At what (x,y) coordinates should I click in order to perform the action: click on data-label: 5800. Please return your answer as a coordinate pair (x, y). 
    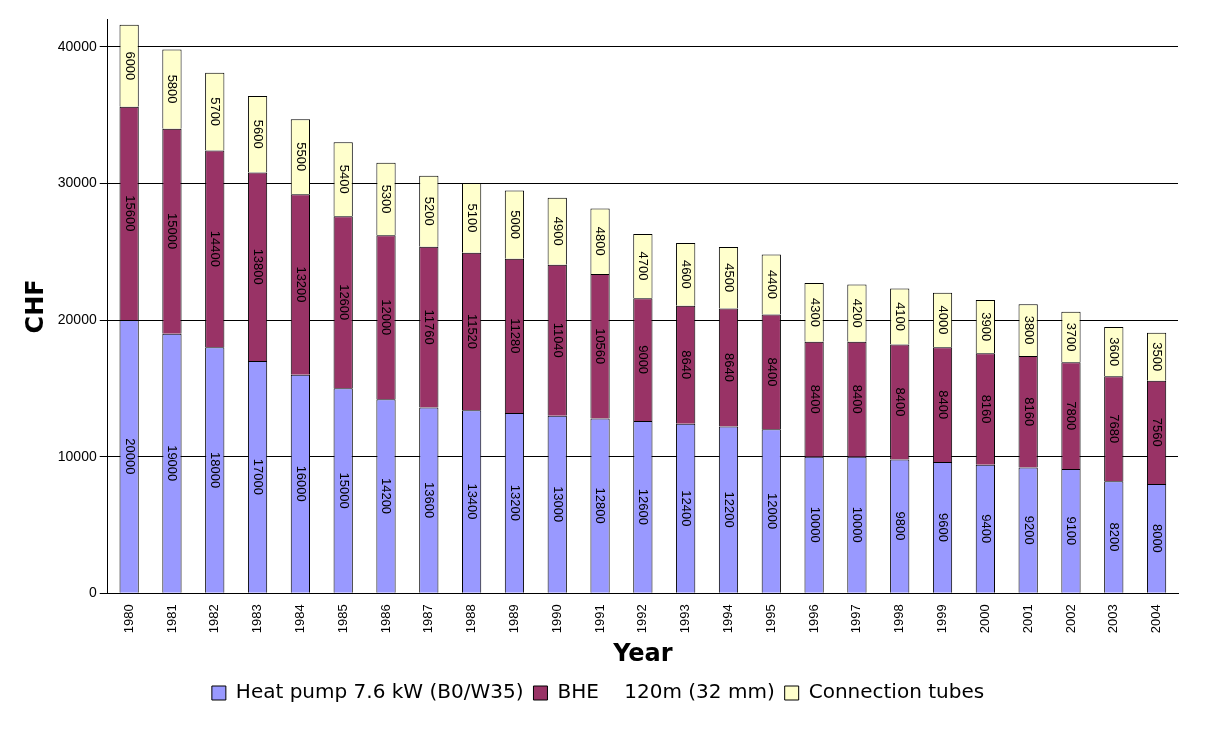
    Looking at the image, I should click on (173, 89).